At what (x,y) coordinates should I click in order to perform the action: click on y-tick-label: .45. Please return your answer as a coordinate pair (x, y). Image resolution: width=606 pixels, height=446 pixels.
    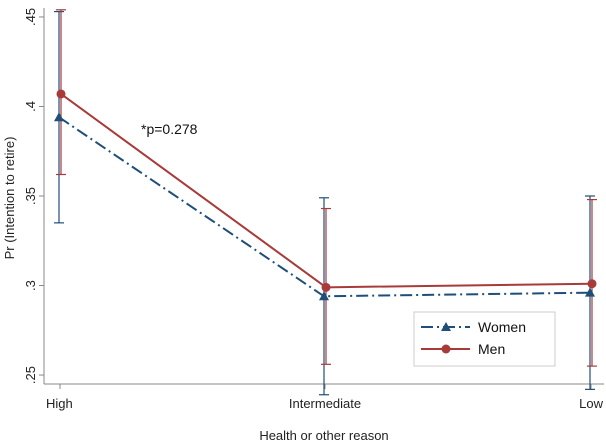
    Looking at the image, I should click on (30, 17).